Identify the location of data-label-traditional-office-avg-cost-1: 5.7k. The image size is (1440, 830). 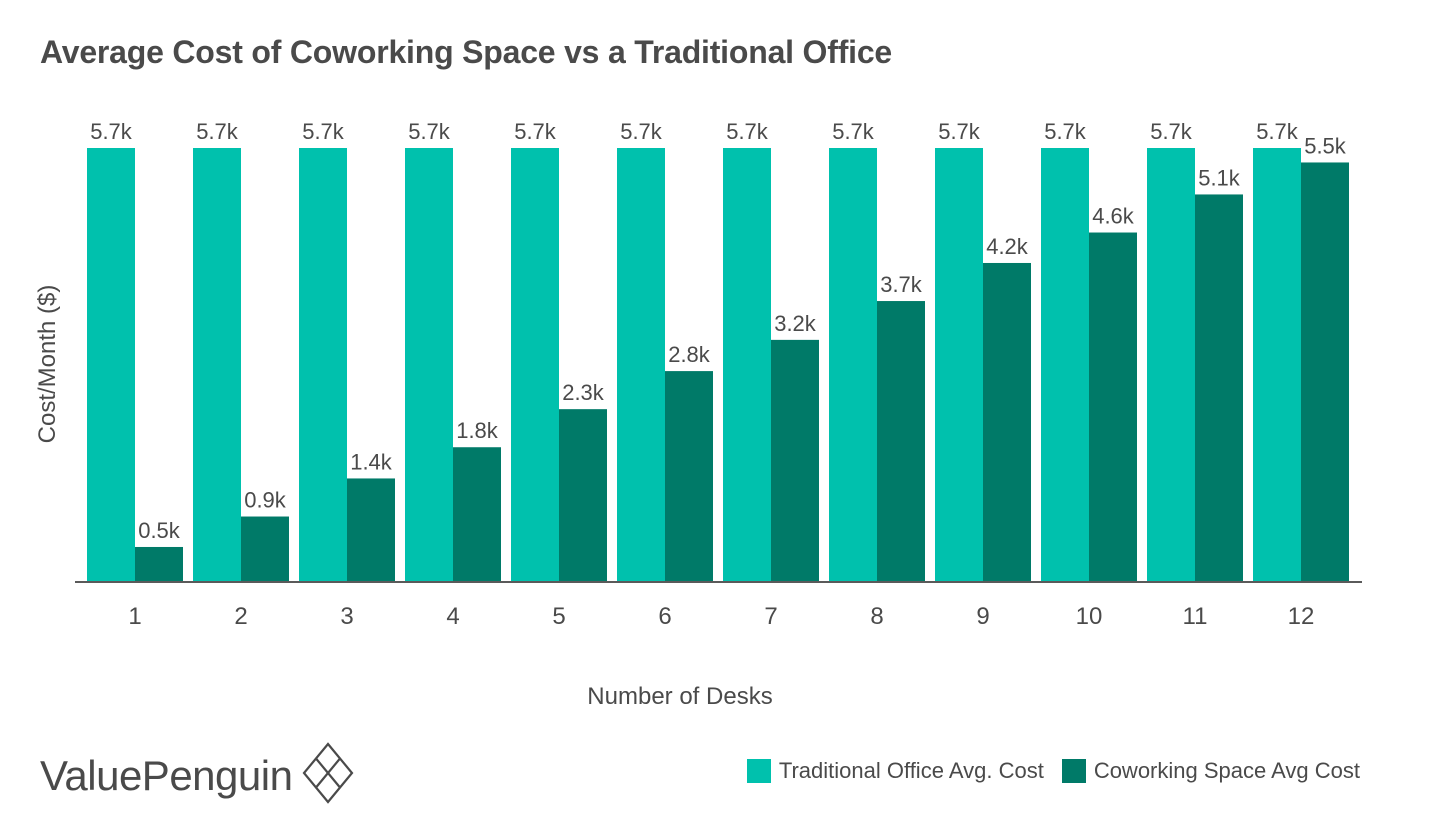
(111, 131).